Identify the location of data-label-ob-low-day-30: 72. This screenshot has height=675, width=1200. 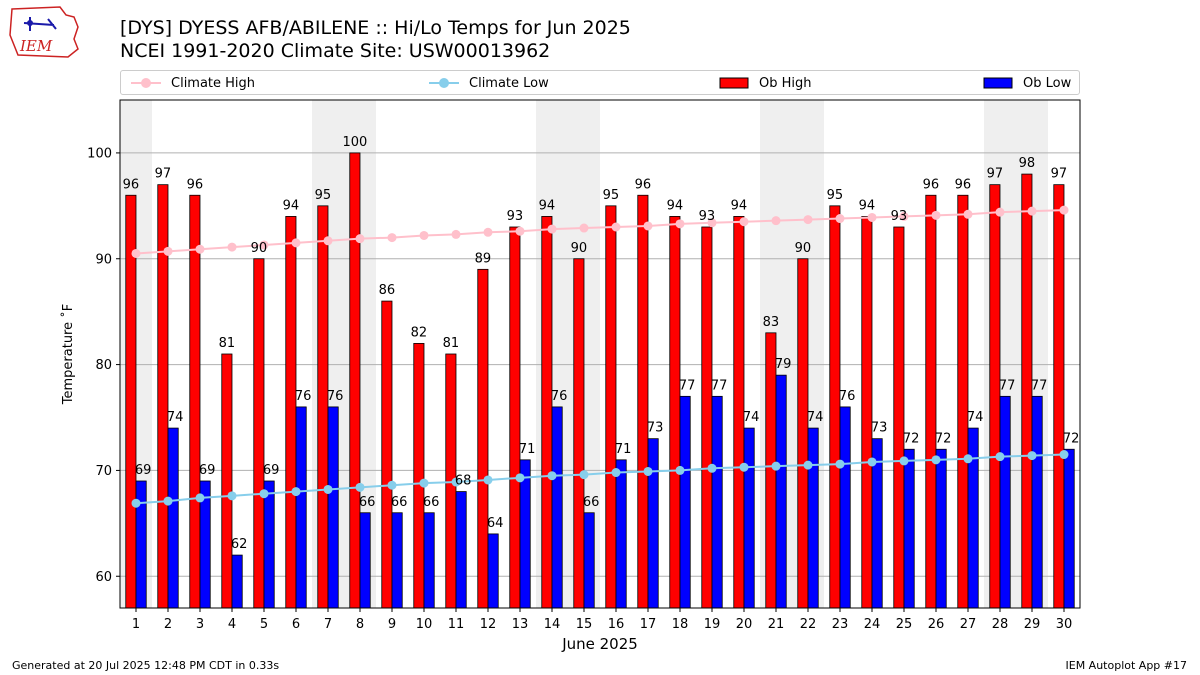
(1071, 438).